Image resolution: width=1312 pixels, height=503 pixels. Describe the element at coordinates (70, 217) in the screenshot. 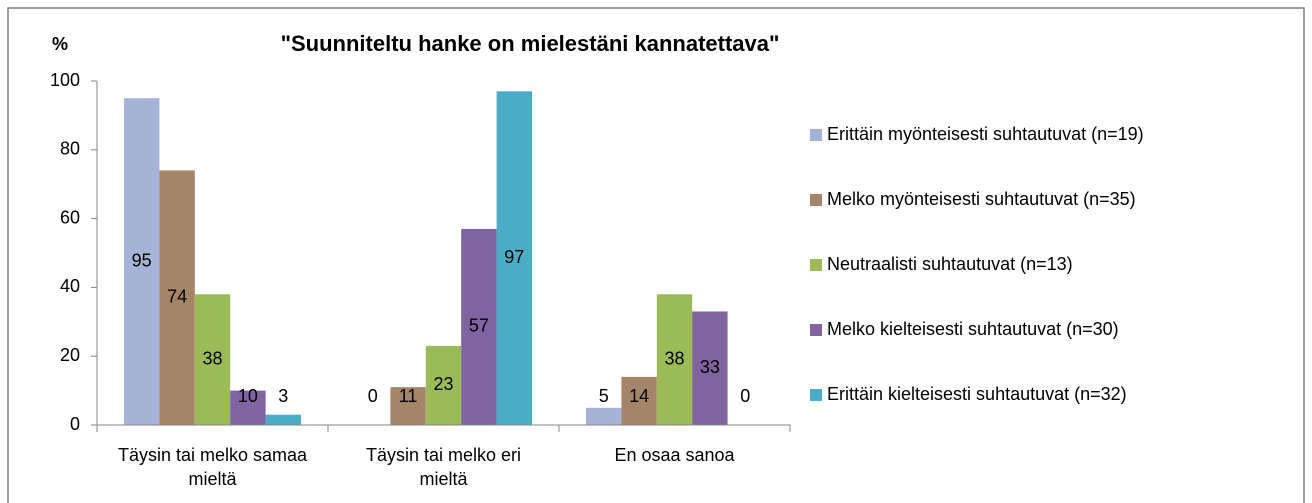

I see `y-tick-label: 60` at that location.